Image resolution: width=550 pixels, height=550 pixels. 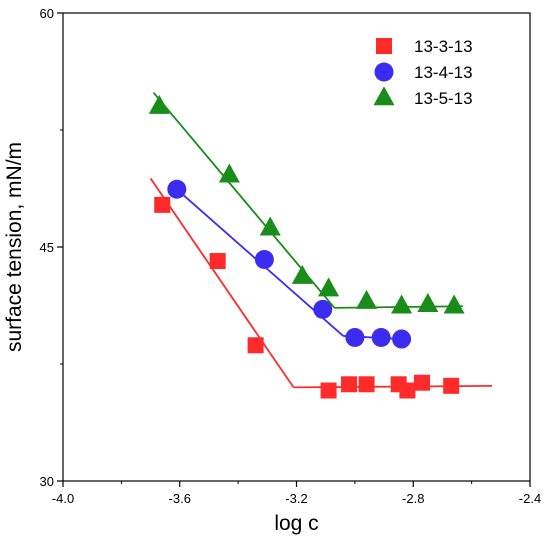 What do you see at coordinates (47, 13) in the screenshot?
I see `y-tick-label: 60` at bounding box center [47, 13].